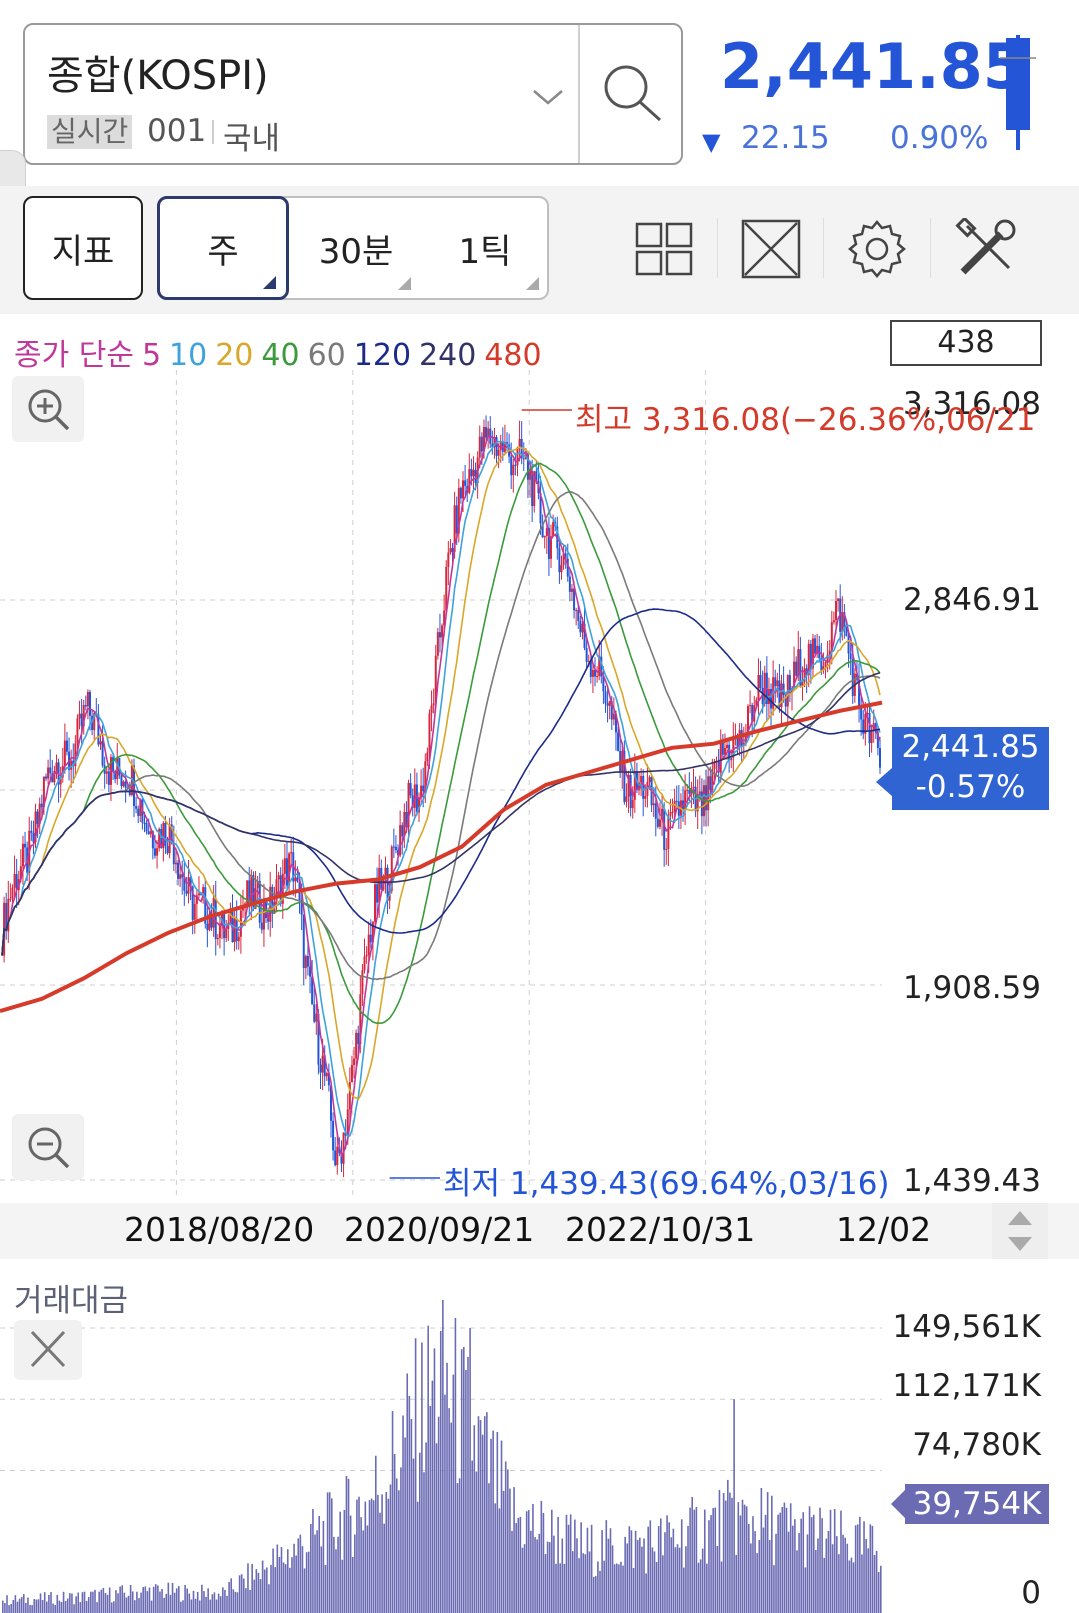 This screenshot has width=1079, height=1613. Describe the element at coordinates (48, 1147) in the screenshot. I see `zoom-out-button` at that location.